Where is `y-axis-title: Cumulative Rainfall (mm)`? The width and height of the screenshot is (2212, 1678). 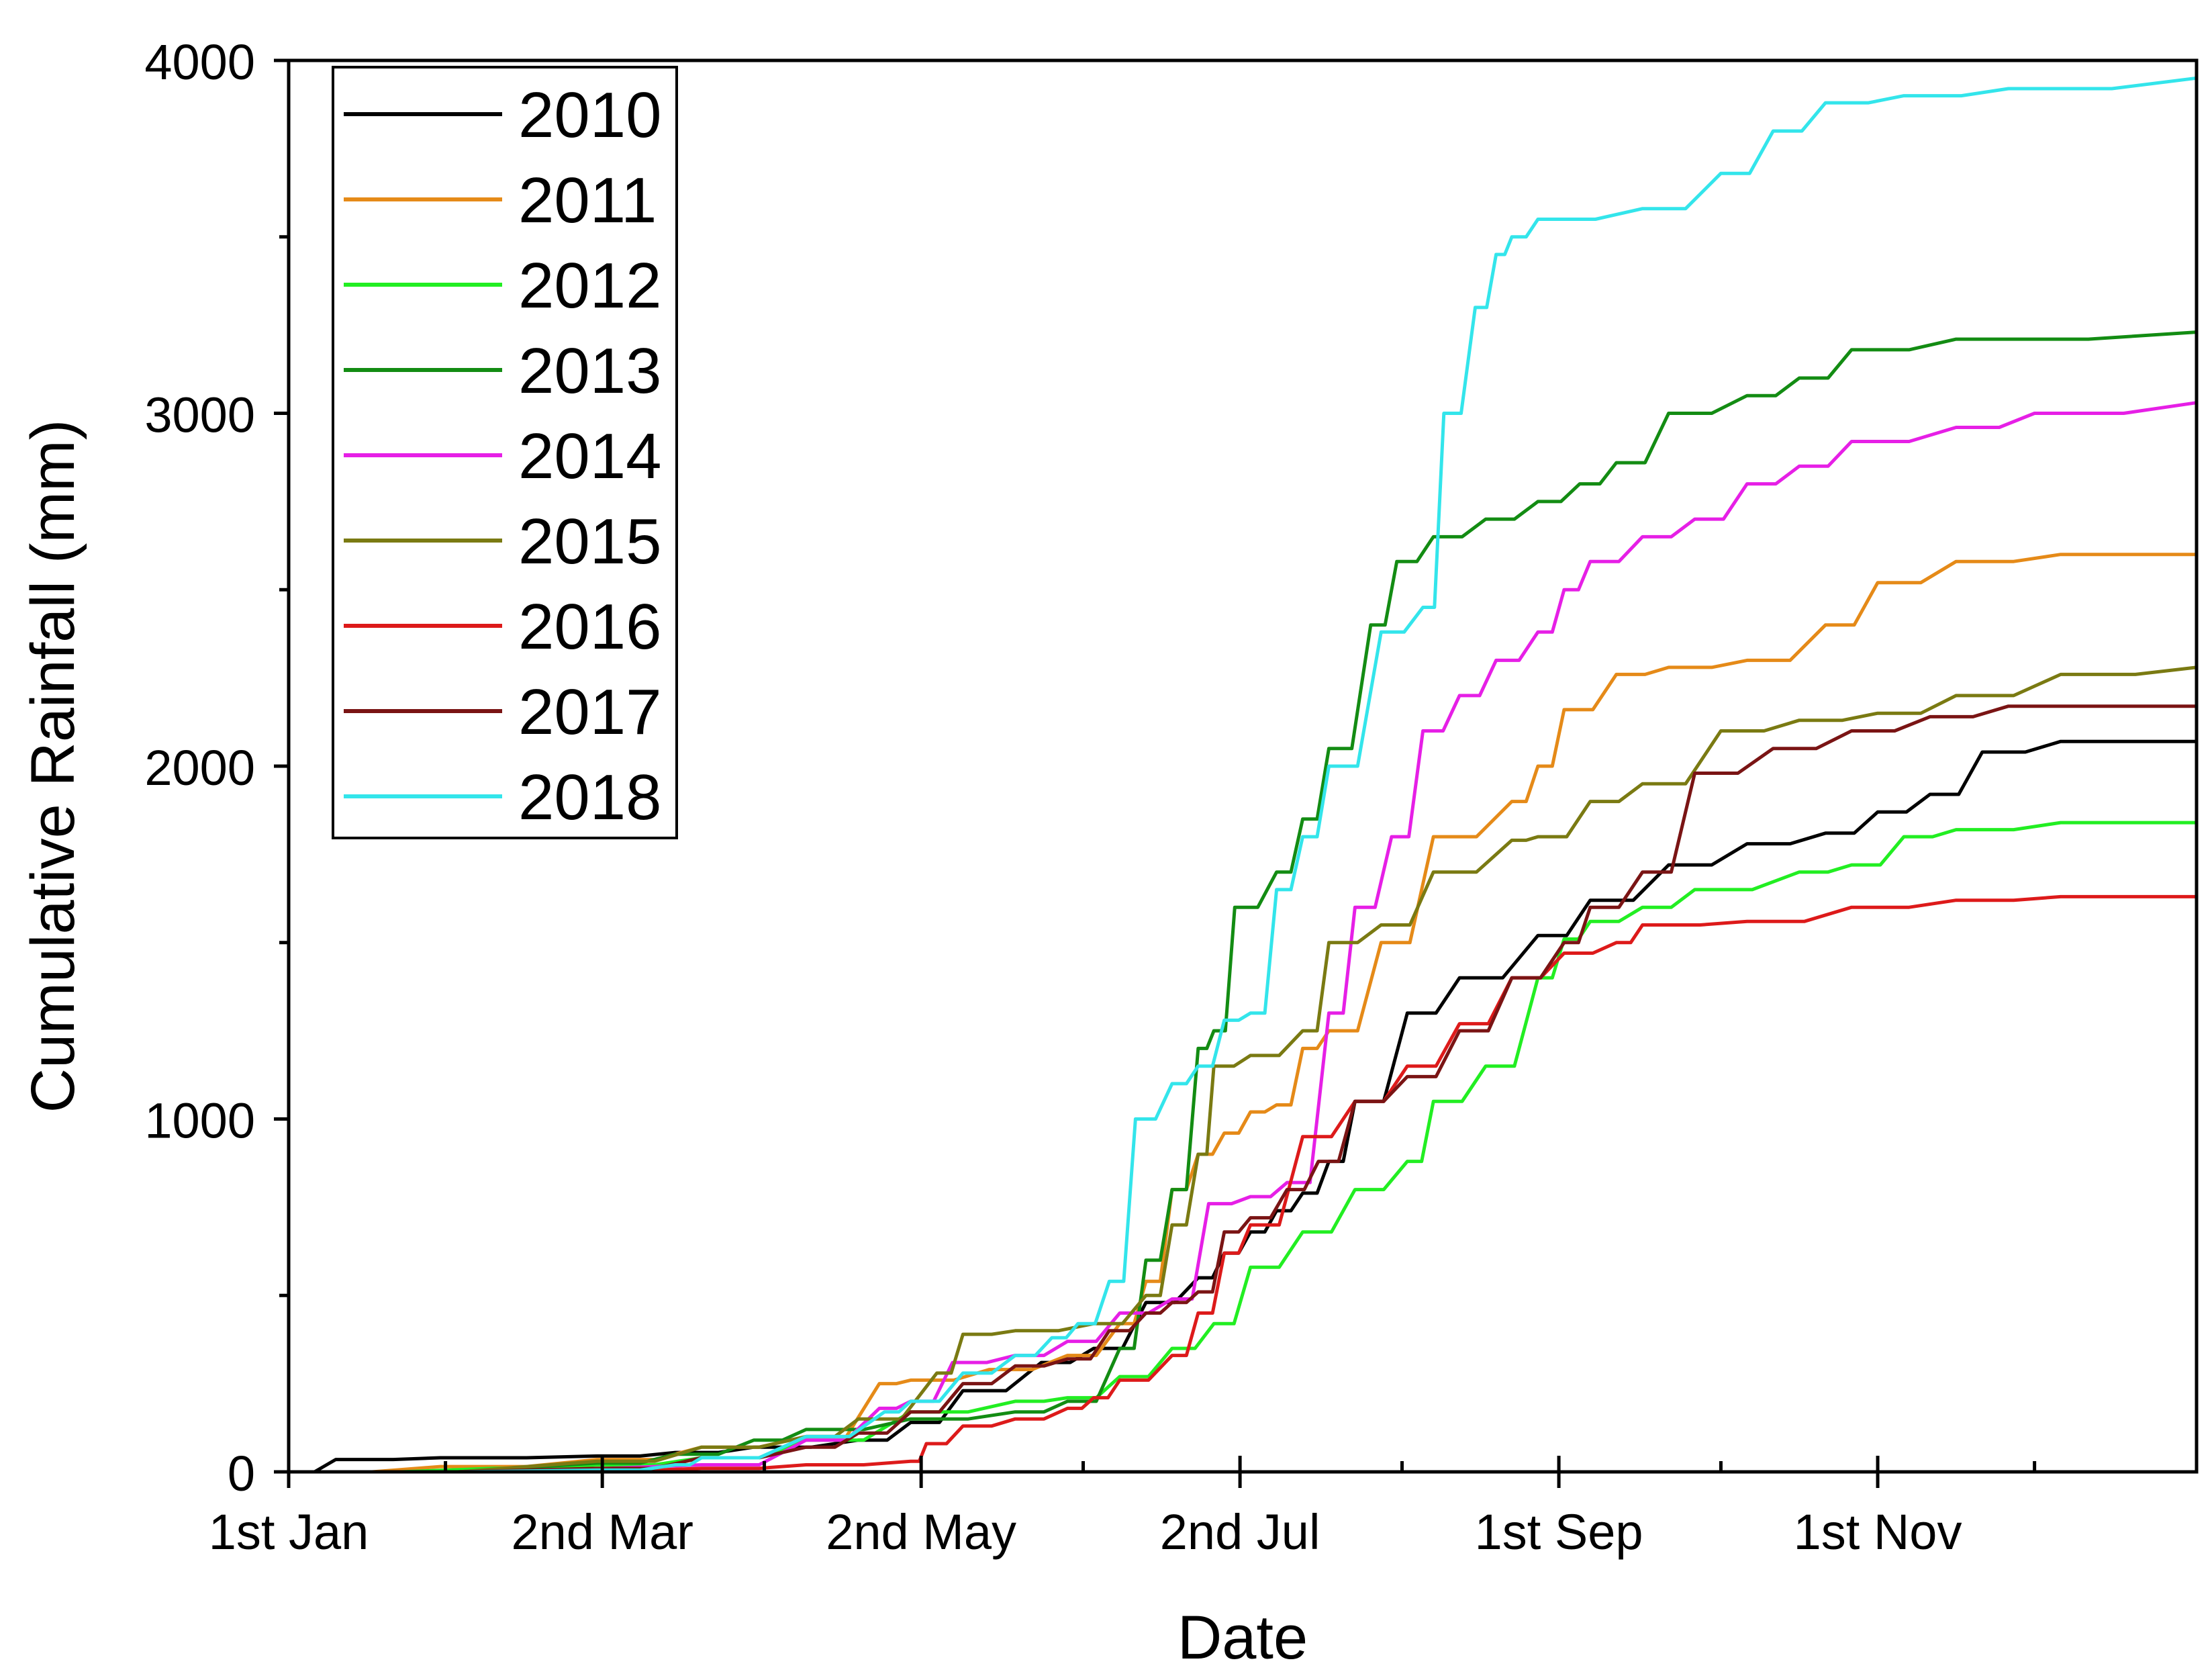 y-axis-title: Cumulative Rainfall (mm) is located at coordinates (53, 766).